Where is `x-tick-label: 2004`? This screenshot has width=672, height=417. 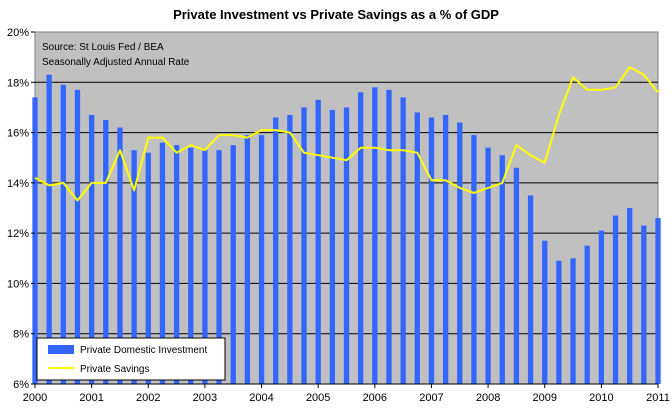 x-tick-label: 2004 is located at coordinates (261, 398).